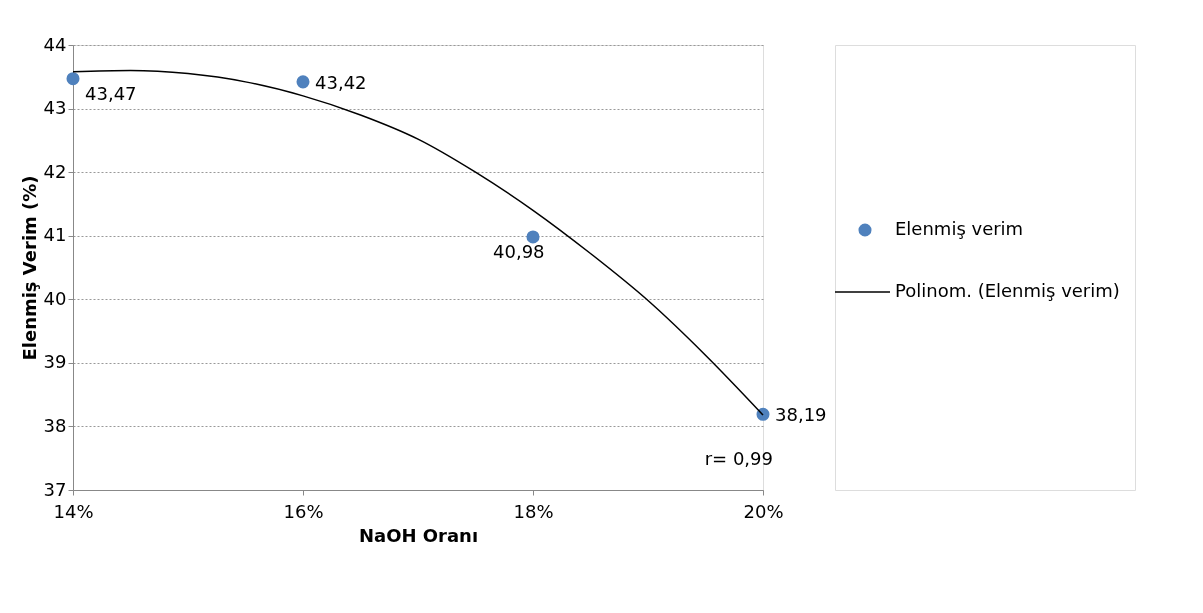 The image size is (1203, 613). What do you see at coordinates (73, 511) in the screenshot?
I see `x-tick-label: 14%` at bounding box center [73, 511].